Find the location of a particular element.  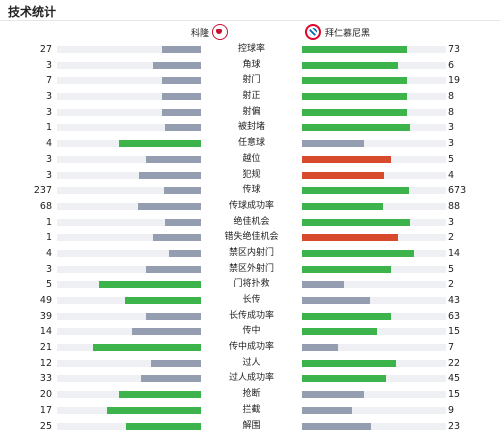

away-value: 73 is located at coordinates (454, 49).